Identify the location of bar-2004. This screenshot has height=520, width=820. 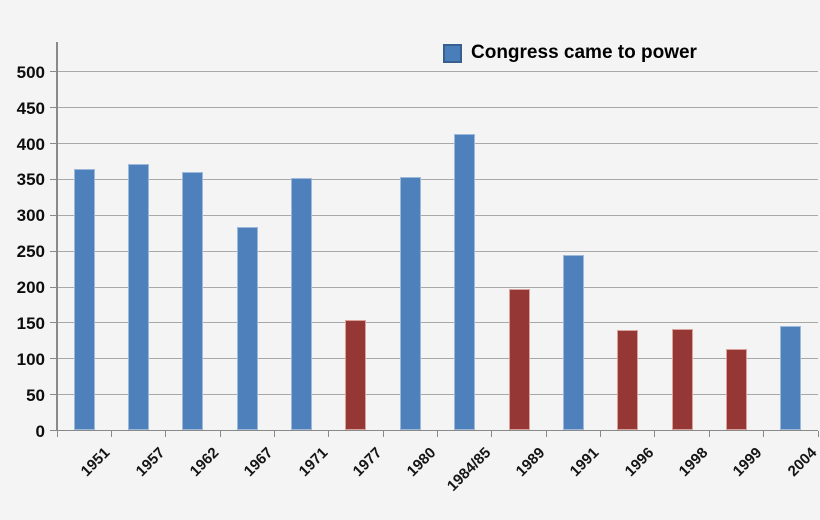
(791, 378).